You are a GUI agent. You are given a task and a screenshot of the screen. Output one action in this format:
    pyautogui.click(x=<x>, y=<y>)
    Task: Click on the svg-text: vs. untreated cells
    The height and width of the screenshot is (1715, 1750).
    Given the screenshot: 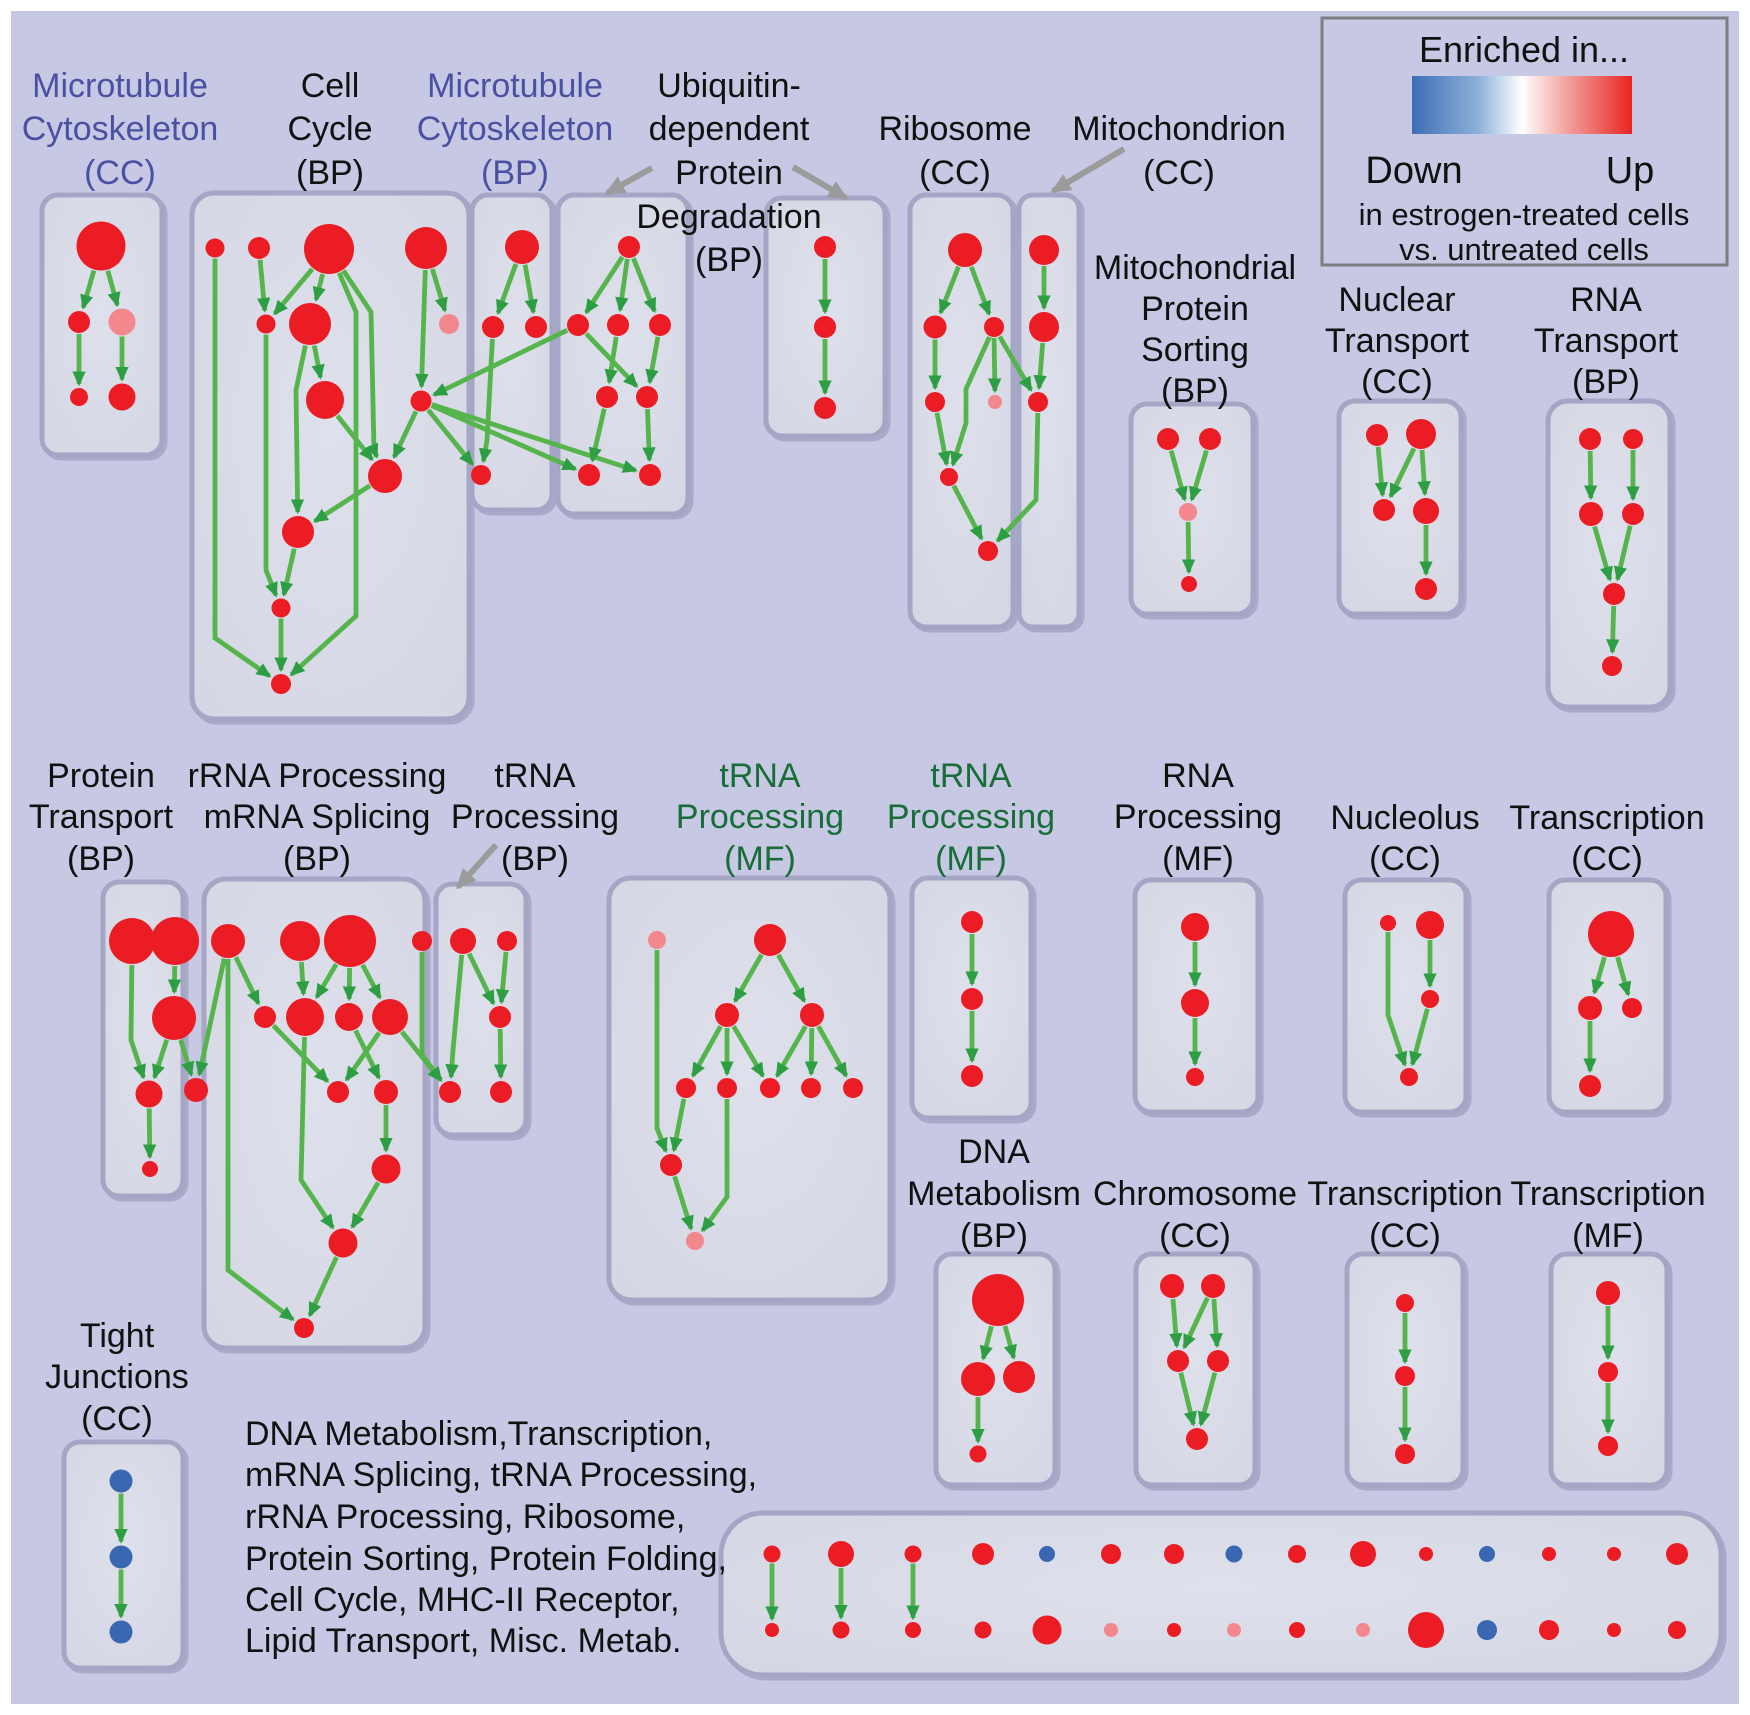 What is the action you would take?
    pyautogui.click(x=1524, y=249)
    